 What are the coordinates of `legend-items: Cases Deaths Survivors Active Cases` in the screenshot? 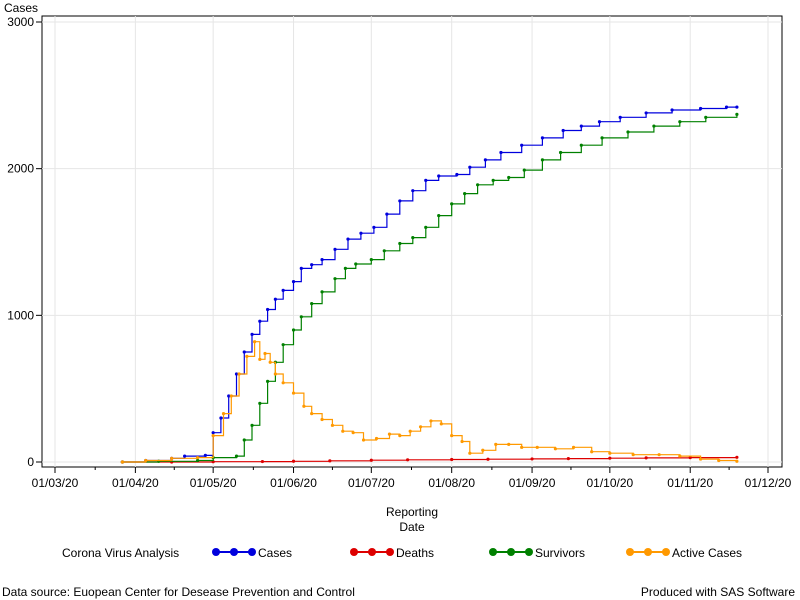 It's located at (477, 553).